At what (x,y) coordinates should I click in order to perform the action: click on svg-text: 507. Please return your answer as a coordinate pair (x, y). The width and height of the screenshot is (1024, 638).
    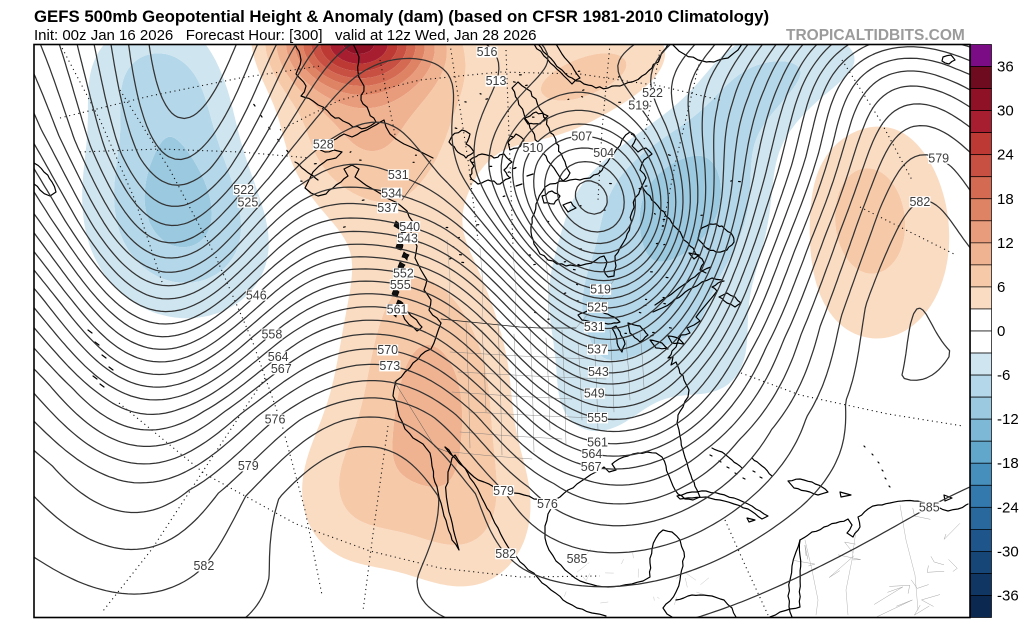
    Looking at the image, I should click on (581, 136).